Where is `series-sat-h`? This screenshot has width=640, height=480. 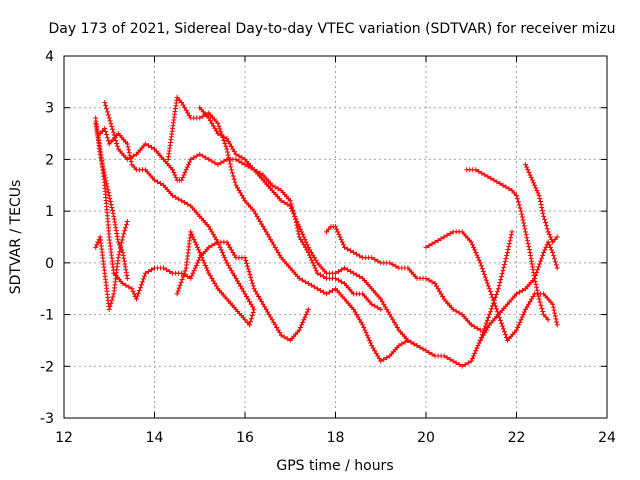 series-sat-h is located at coordinates (403, 278).